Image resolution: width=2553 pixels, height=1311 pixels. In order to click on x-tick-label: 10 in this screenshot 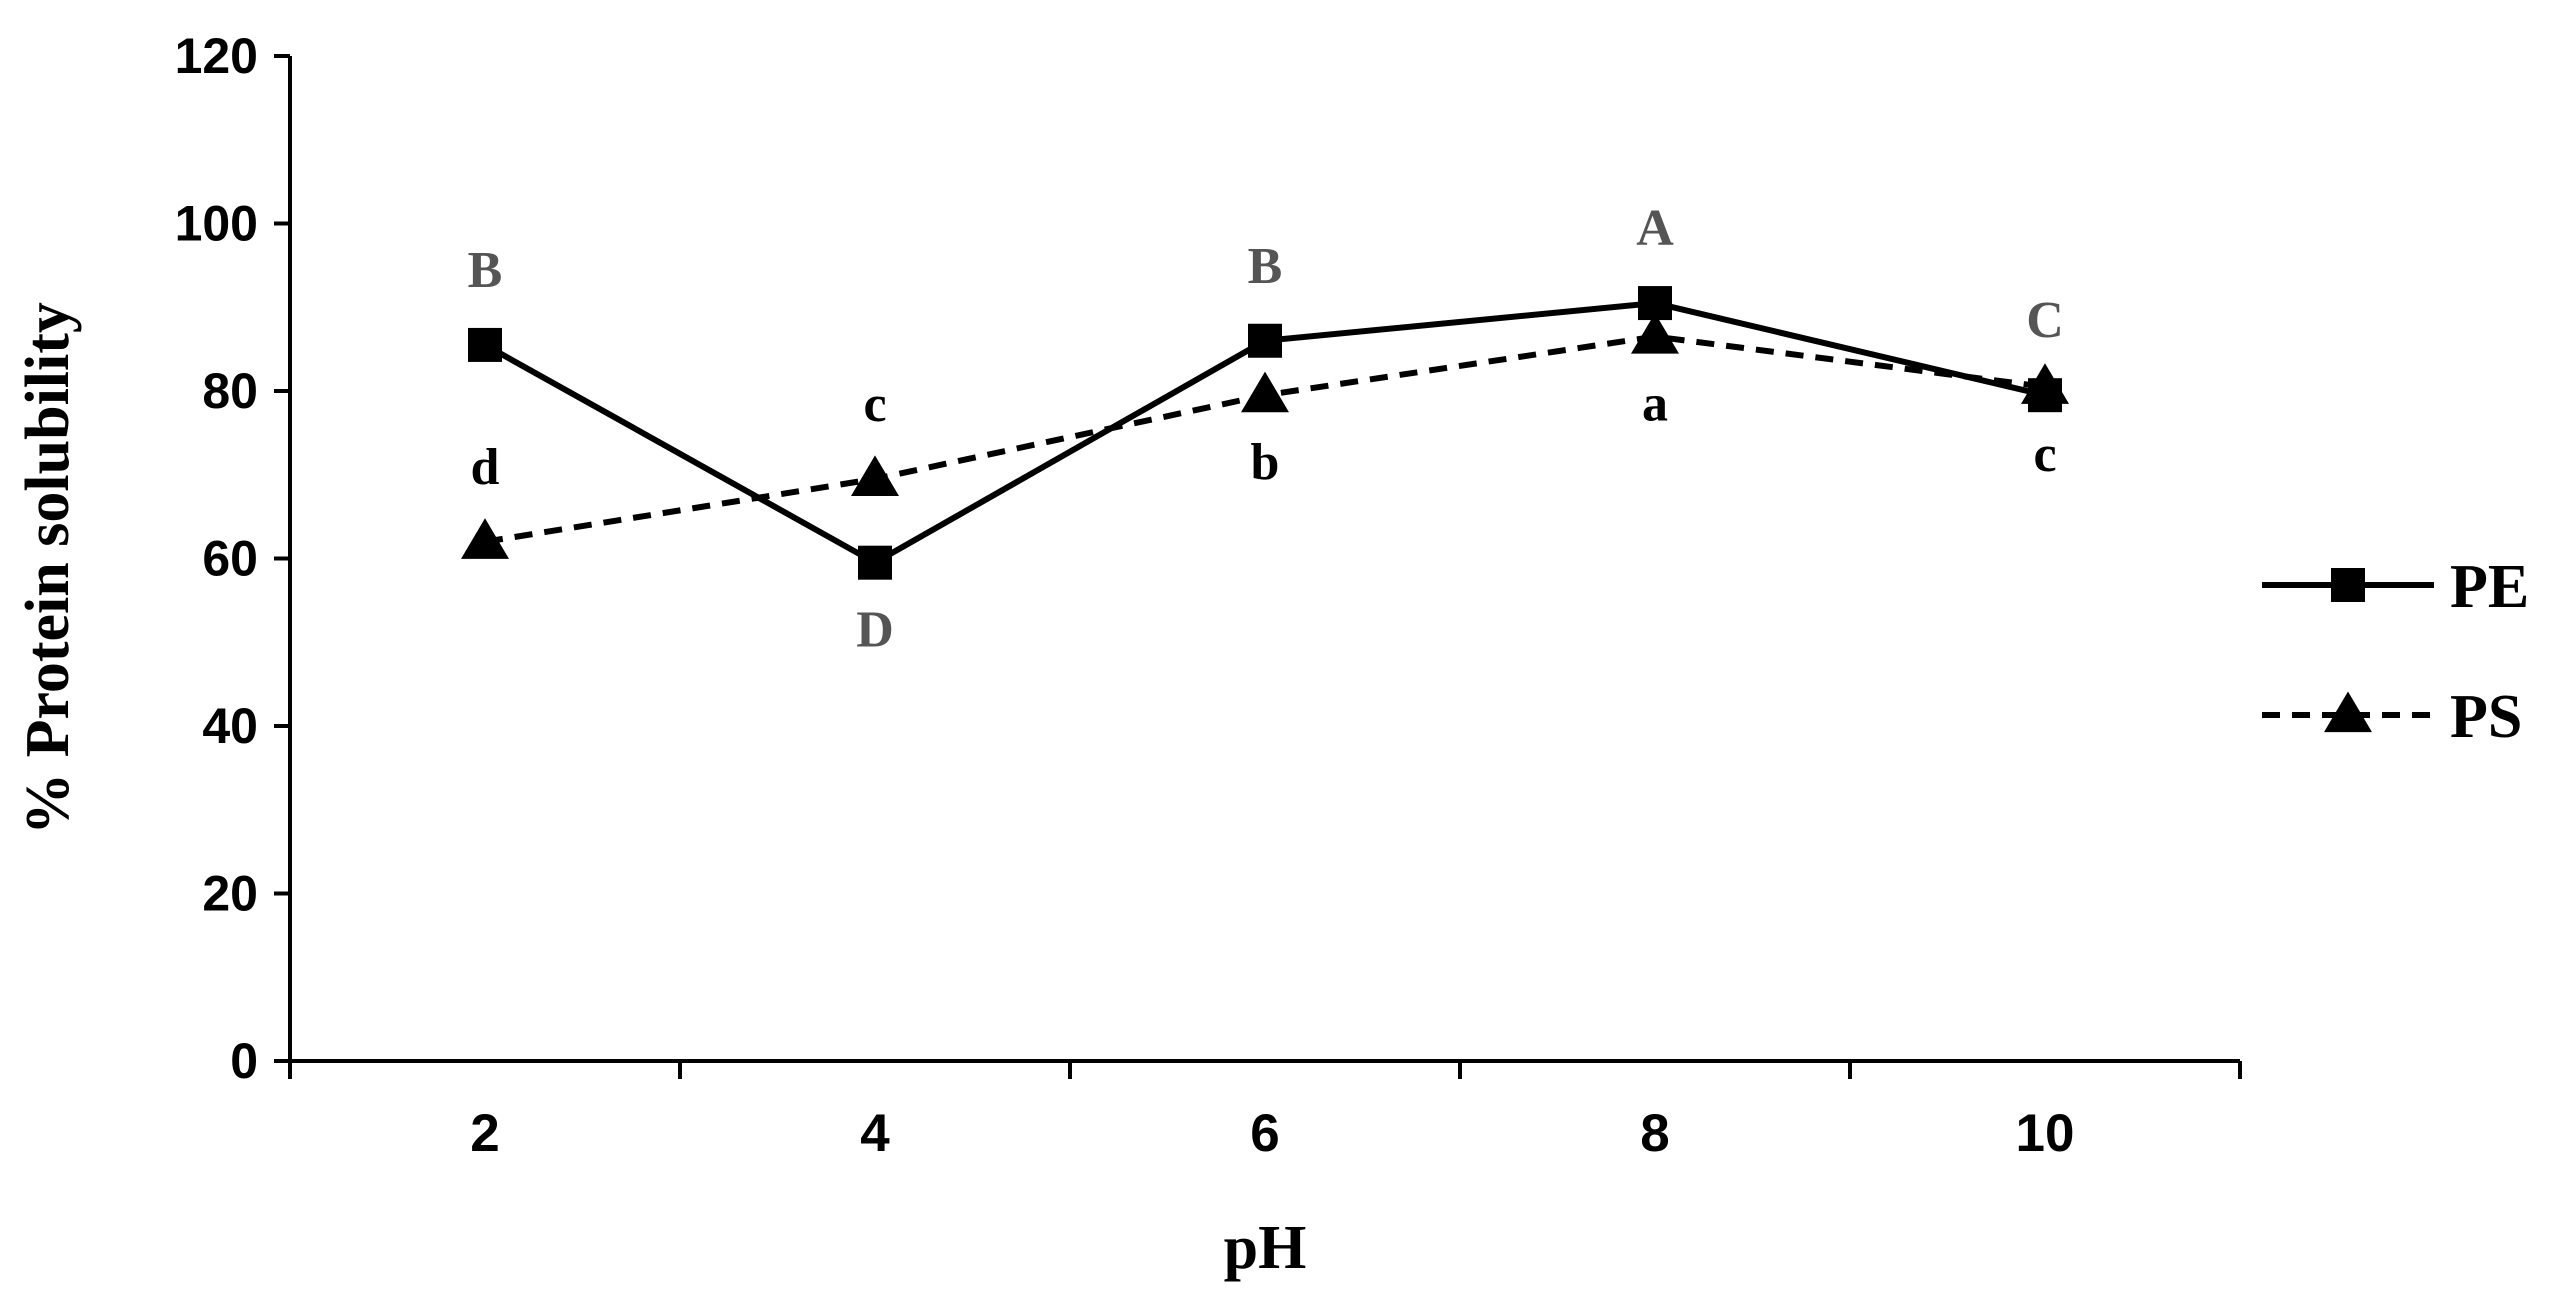, I will do `click(2045, 1133)`.